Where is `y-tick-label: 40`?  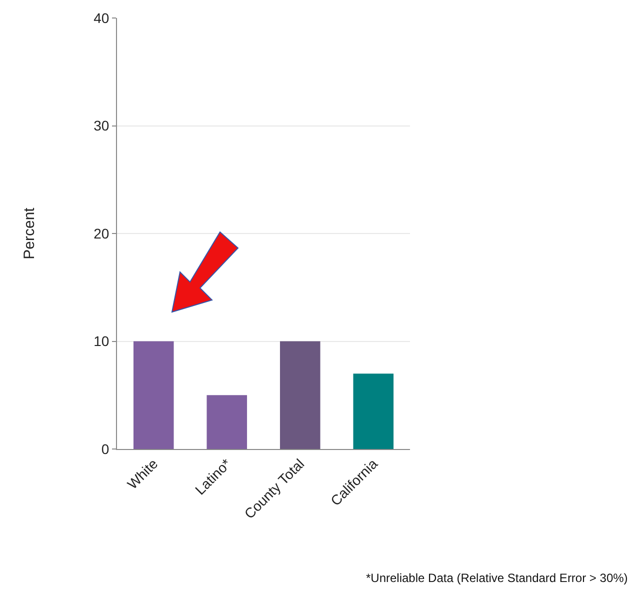
y-tick-label: 40 is located at coordinates (102, 18).